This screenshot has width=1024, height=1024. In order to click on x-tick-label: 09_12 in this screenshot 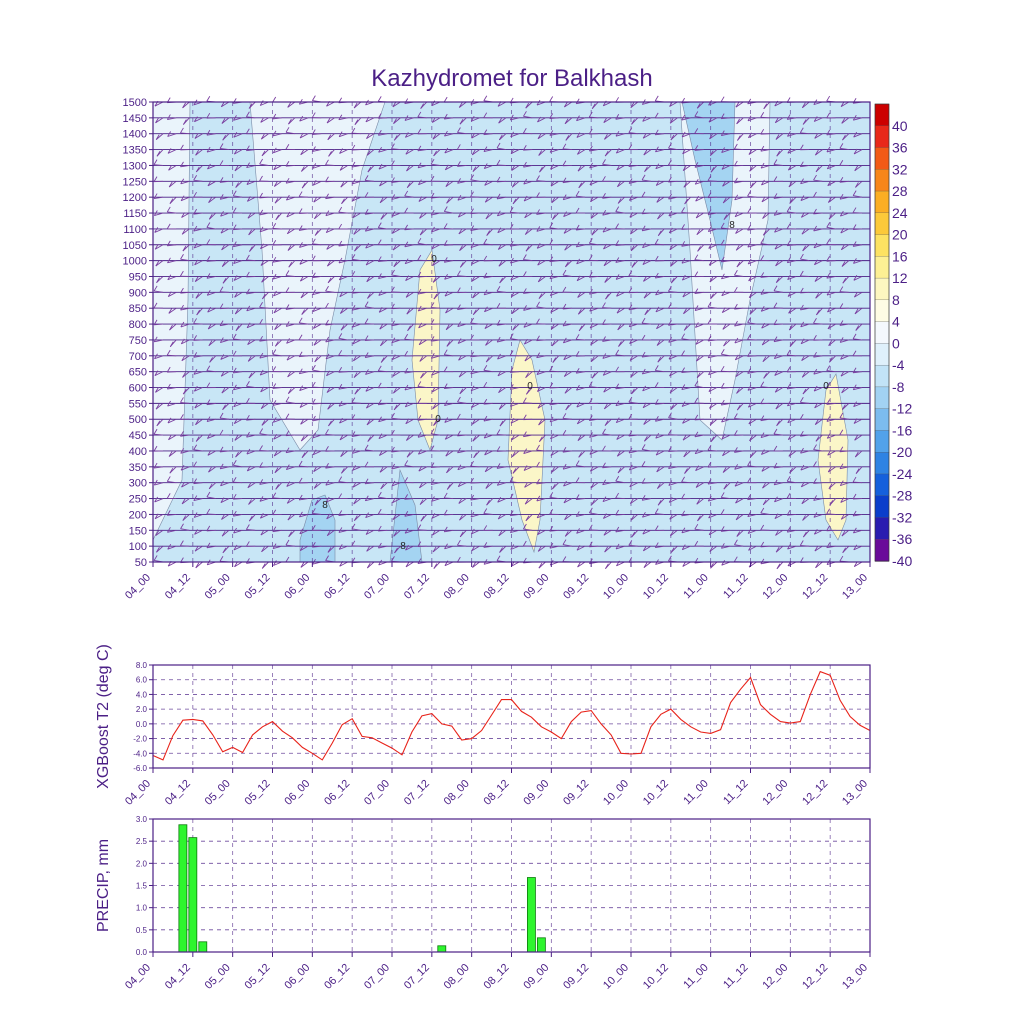, I will do `click(576, 977)`.